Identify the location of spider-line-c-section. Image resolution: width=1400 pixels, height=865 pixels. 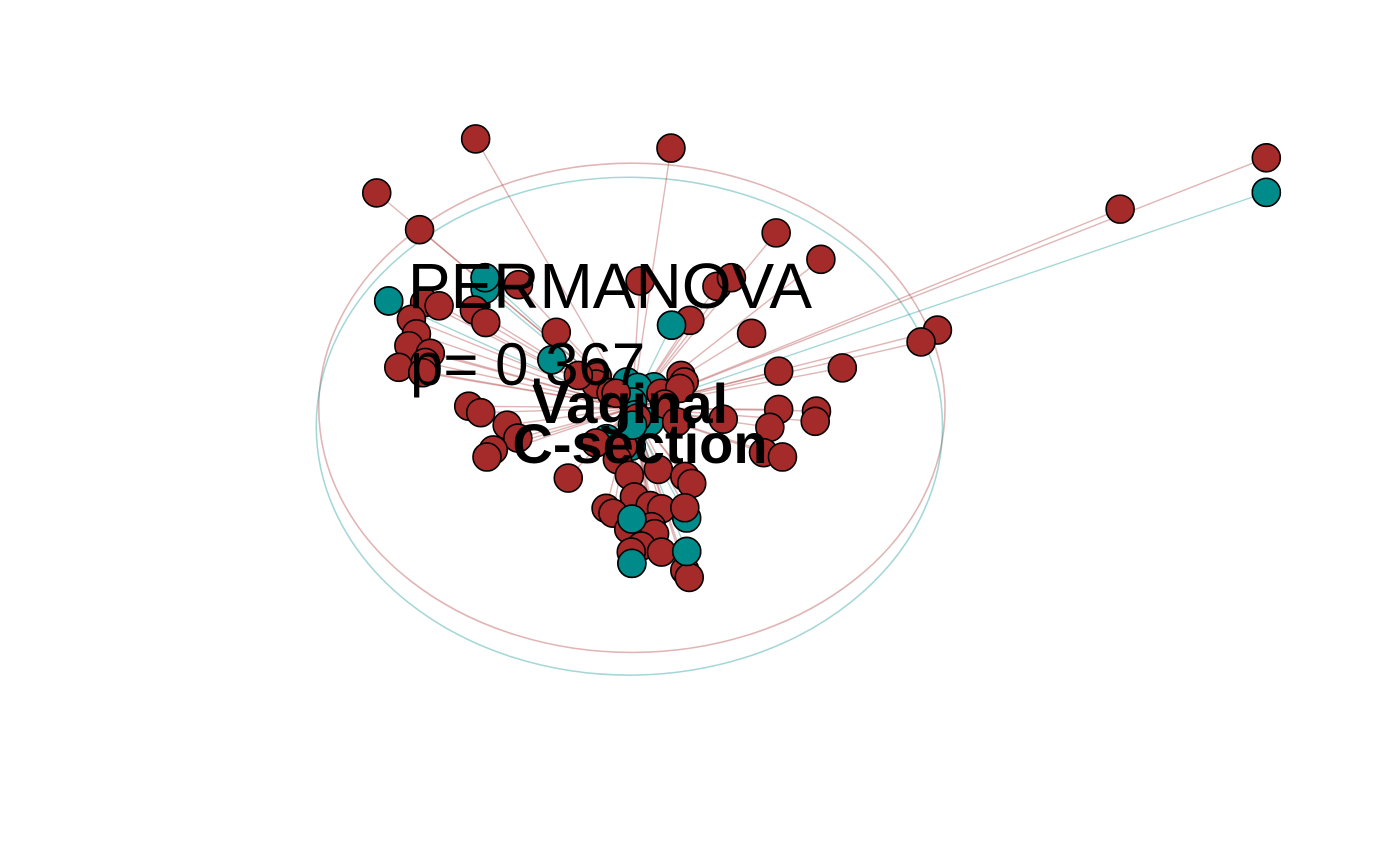
(948, 301).